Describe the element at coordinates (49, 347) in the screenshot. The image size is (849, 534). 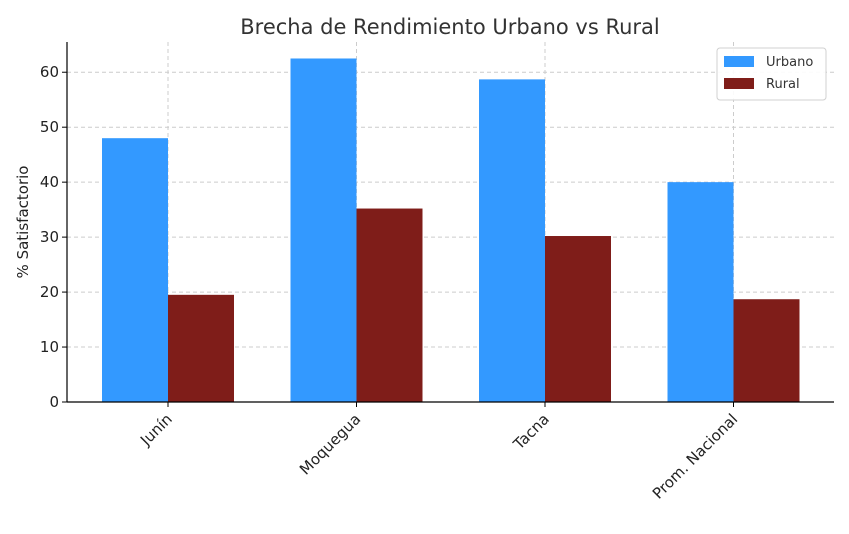
I see `y-tick-label: 10` at that location.